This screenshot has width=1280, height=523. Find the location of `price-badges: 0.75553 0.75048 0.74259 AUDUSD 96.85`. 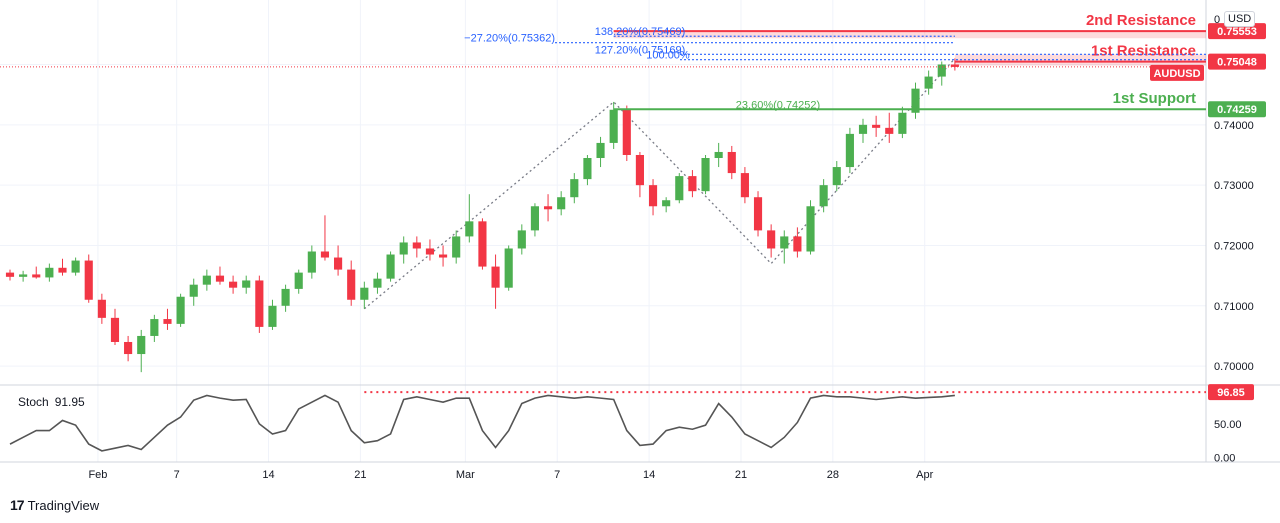

price-badges: 0.75553 0.75048 0.74259 AUDUSD 96.85 is located at coordinates (1208, 212).